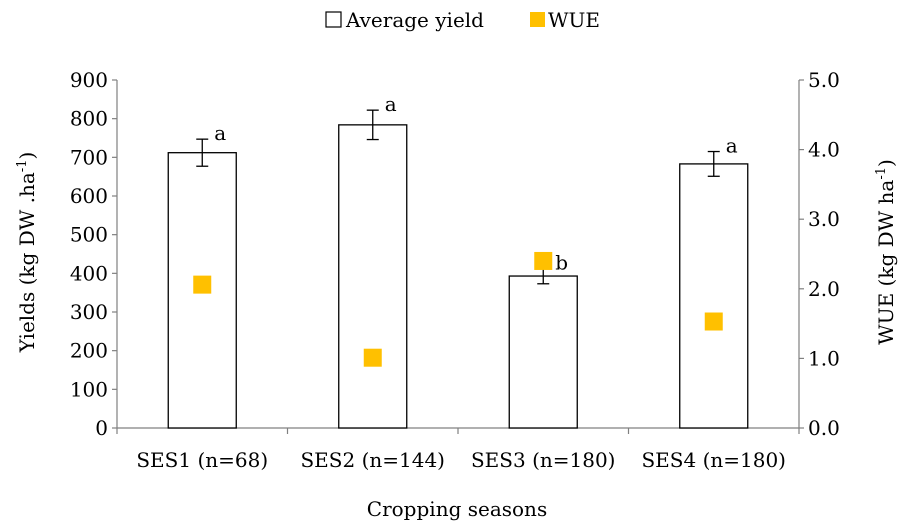 Image resolution: width=904 pixels, height=524 pixels. I want to click on legend: Average yield WUE, so click(462, 20).